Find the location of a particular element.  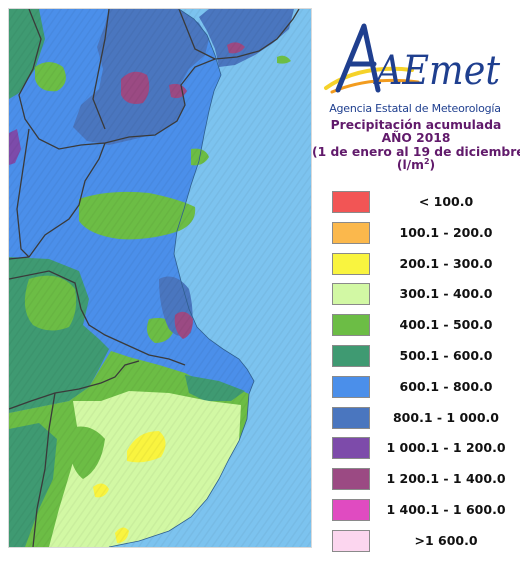

island is located at coordinates (284, 59).